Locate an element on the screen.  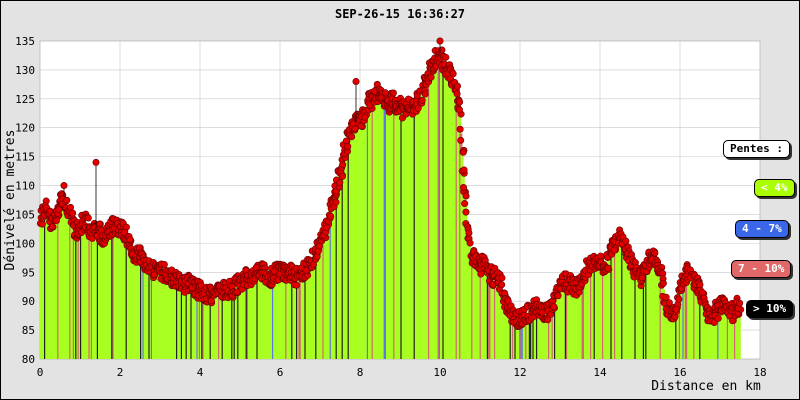
x-ticks: 0 2 4 6 8 10 12 14 16 18 is located at coordinates (402, 372).